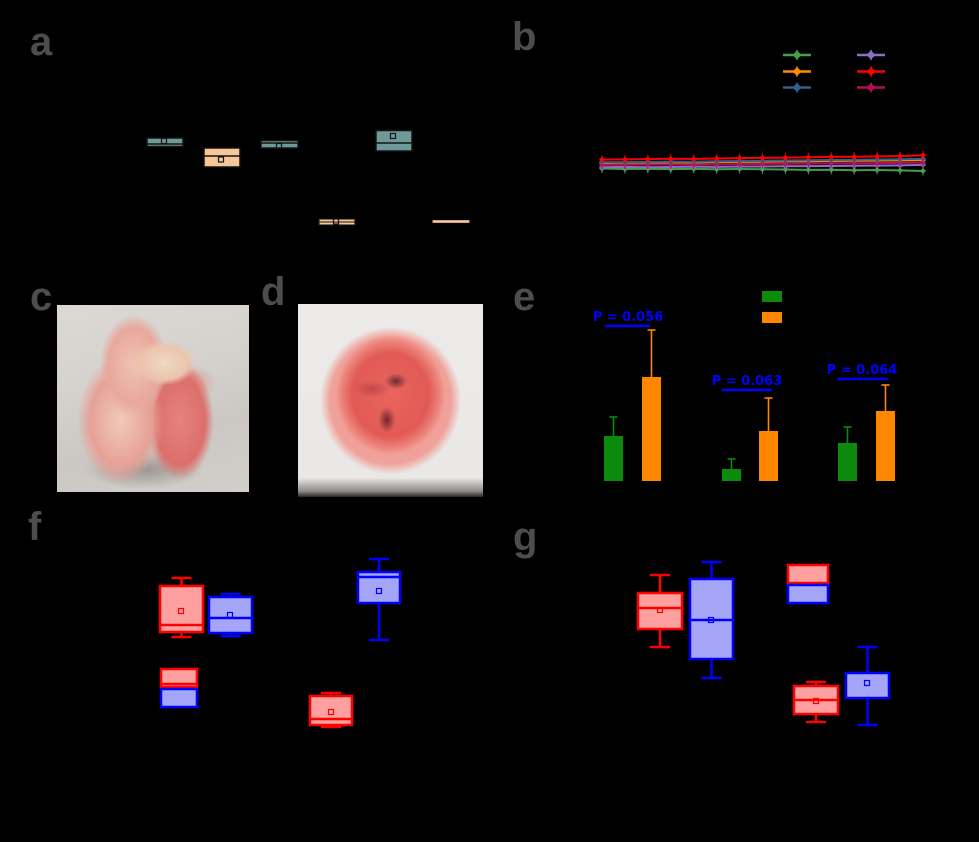  What do you see at coordinates (862, 370) in the screenshot?
I see `p-value-label: P = 0.064` at bounding box center [862, 370].